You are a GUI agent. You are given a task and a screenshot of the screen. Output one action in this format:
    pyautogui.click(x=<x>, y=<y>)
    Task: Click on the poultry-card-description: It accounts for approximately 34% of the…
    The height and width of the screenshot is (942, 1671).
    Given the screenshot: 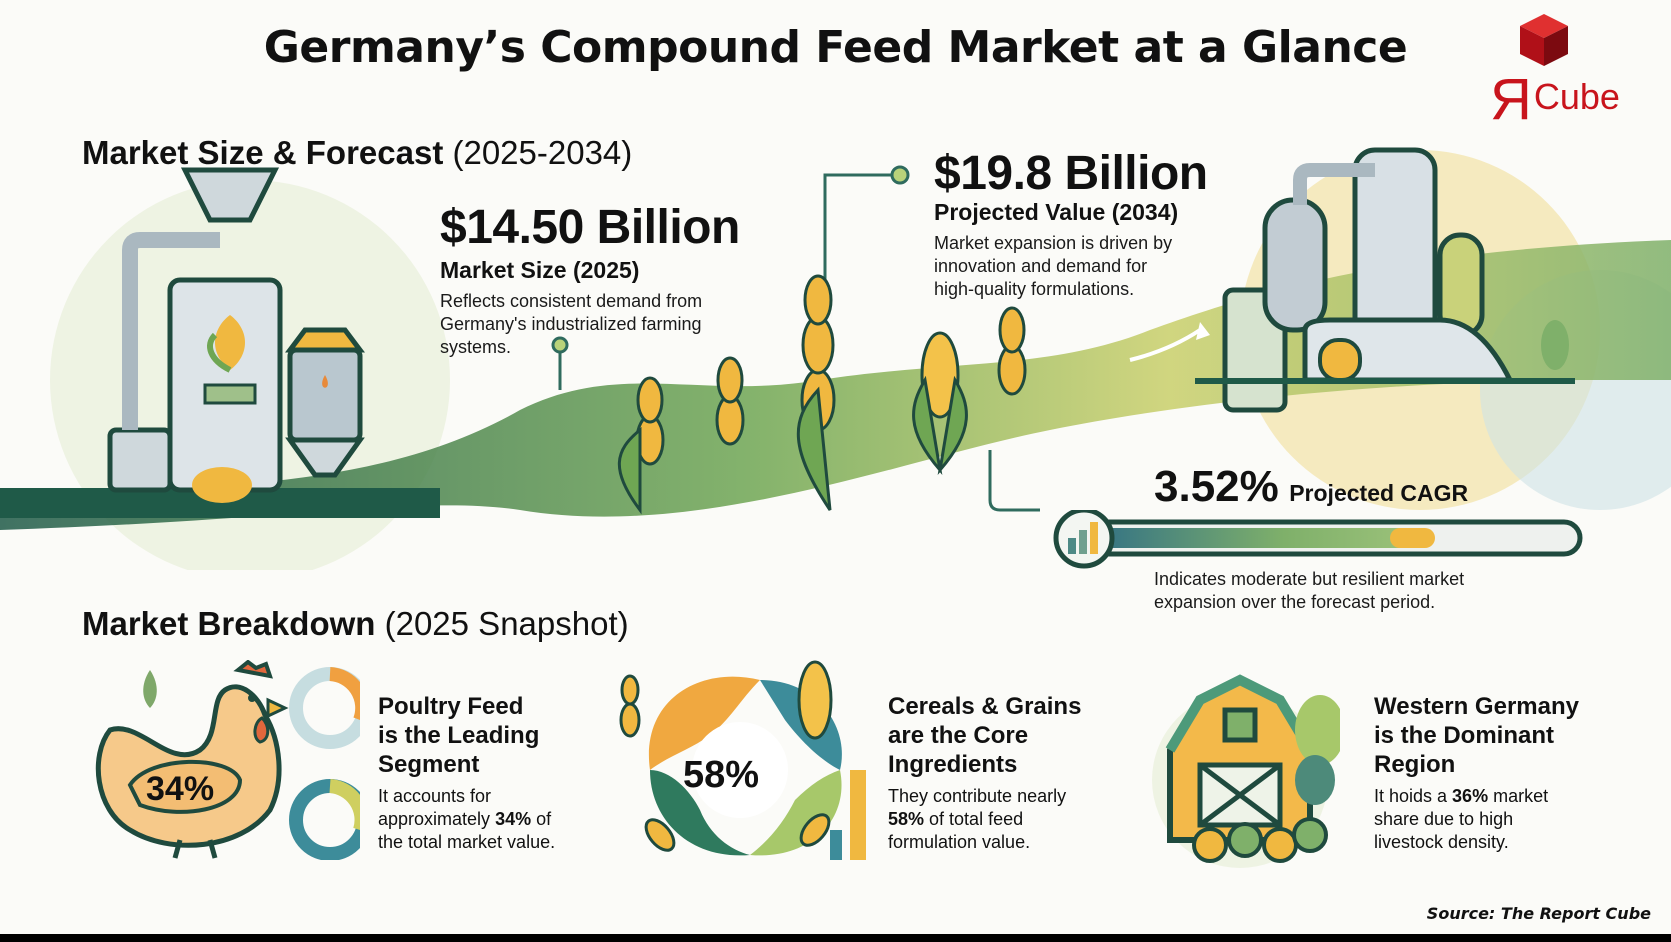 What is the action you would take?
    pyautogui.click(x=467, y=819)
    